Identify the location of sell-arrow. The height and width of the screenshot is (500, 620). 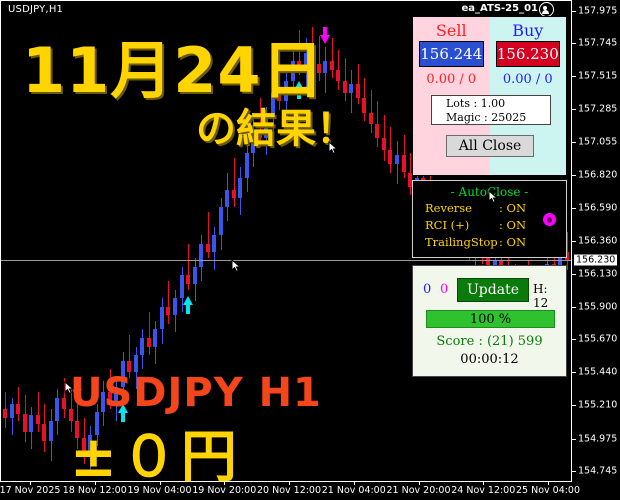
(77, 393).